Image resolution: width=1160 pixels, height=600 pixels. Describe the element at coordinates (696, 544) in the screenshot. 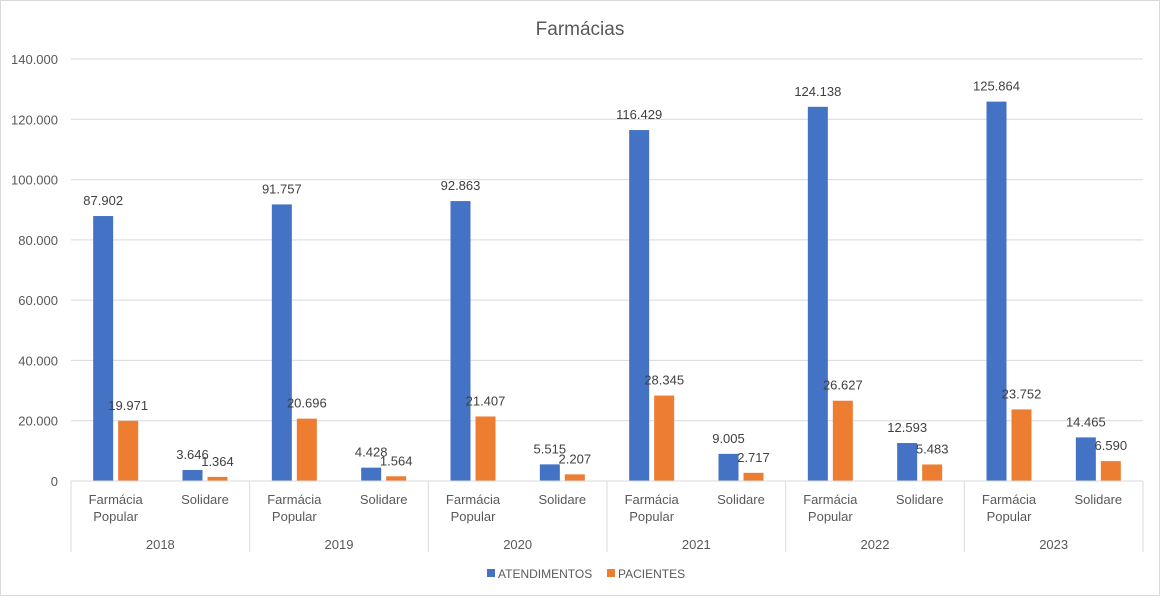

I see `x-group-label: 2021` at that location.